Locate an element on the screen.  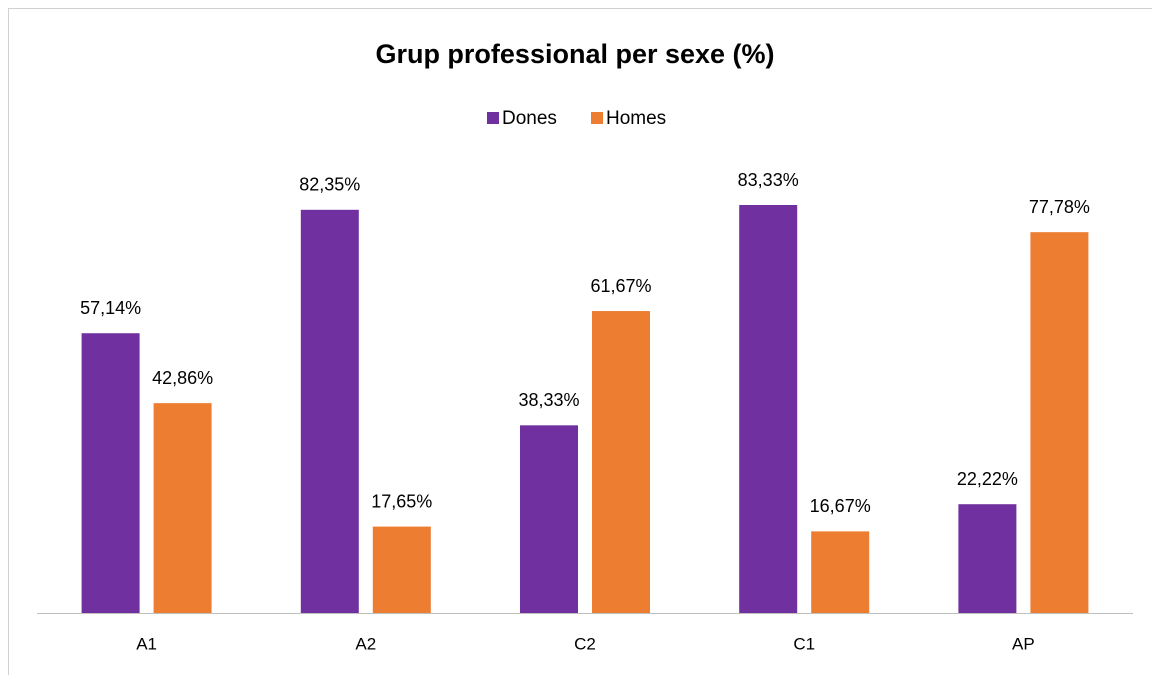
value-label: 17,65% is located at coordinates (401, 501).